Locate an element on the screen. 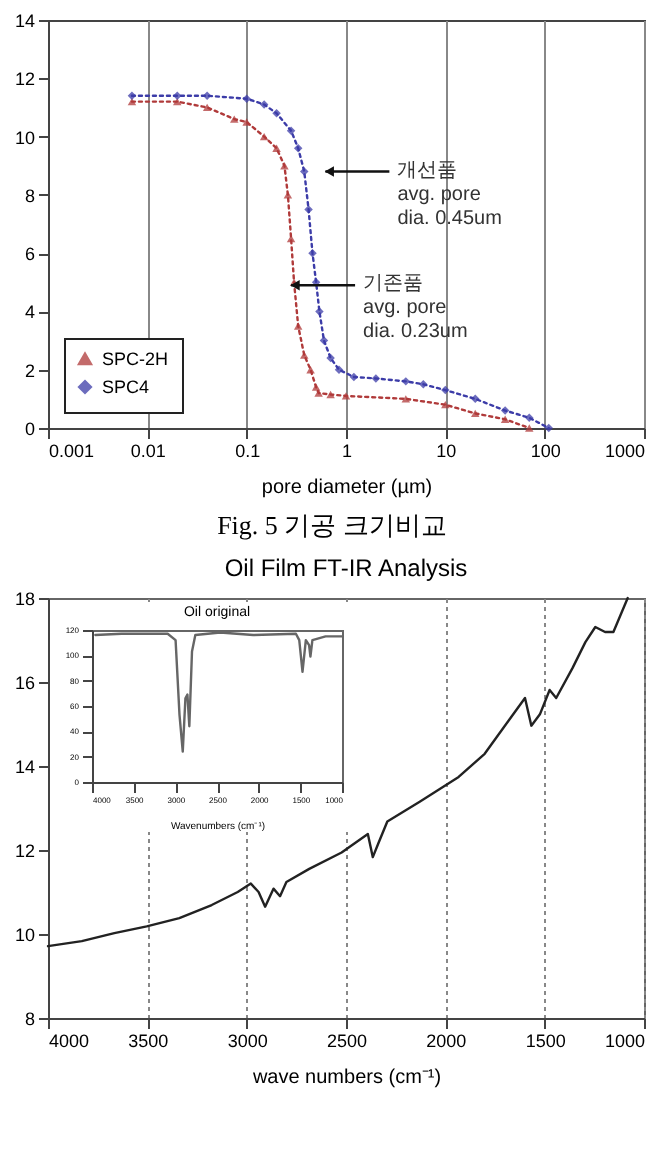 The width and height of the screenshot is (664, 1154). x-axis-title: pore diameter (µm) is located at coordinates (347, 488).